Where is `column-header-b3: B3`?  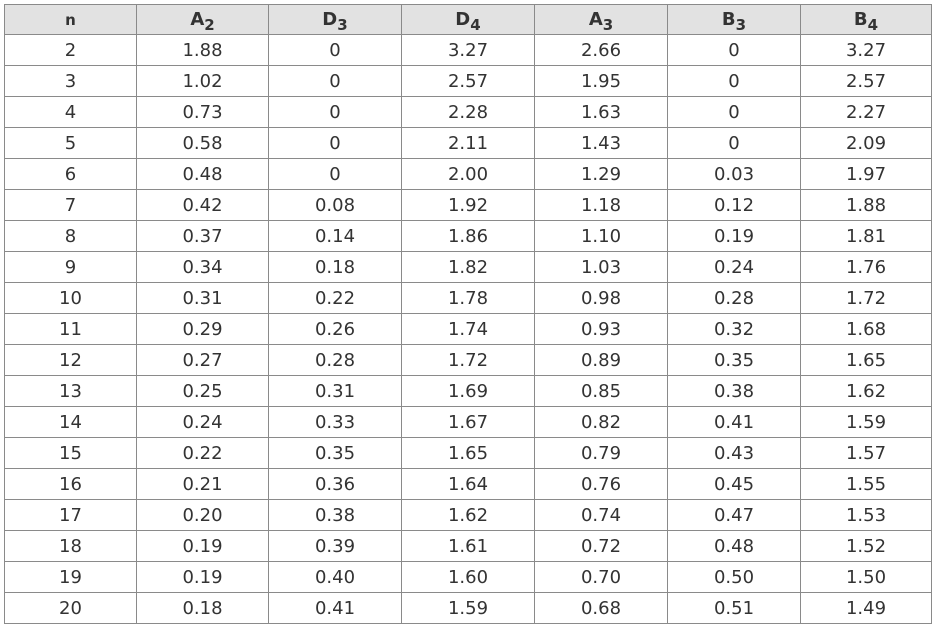 column-header-b3: B3 is located at coordinates (734, 19).